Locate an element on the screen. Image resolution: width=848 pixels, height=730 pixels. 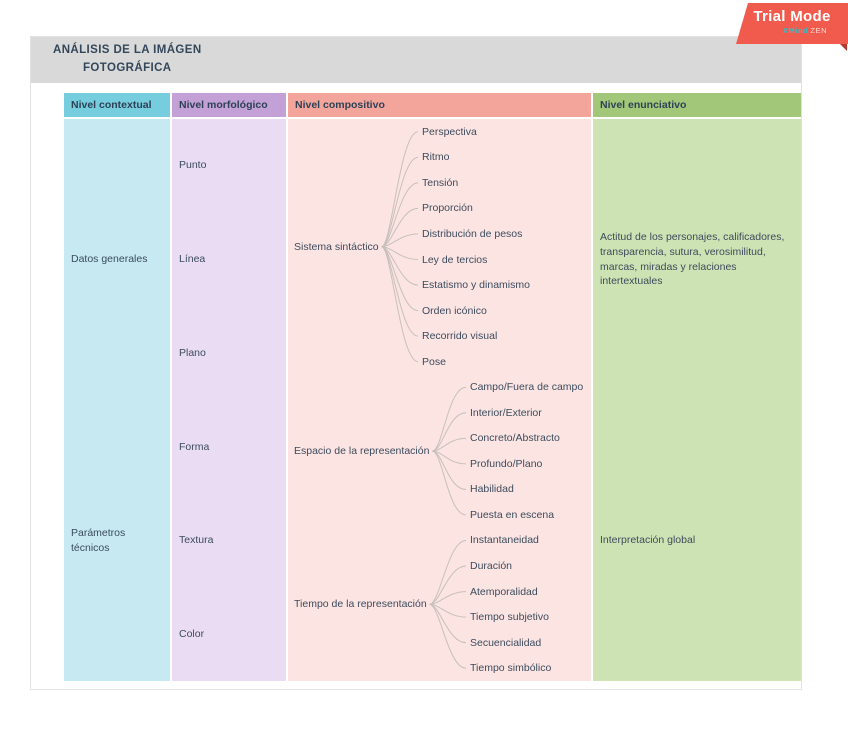
tree-child-node: Ley de tercios is located at coordinates (506, 260).